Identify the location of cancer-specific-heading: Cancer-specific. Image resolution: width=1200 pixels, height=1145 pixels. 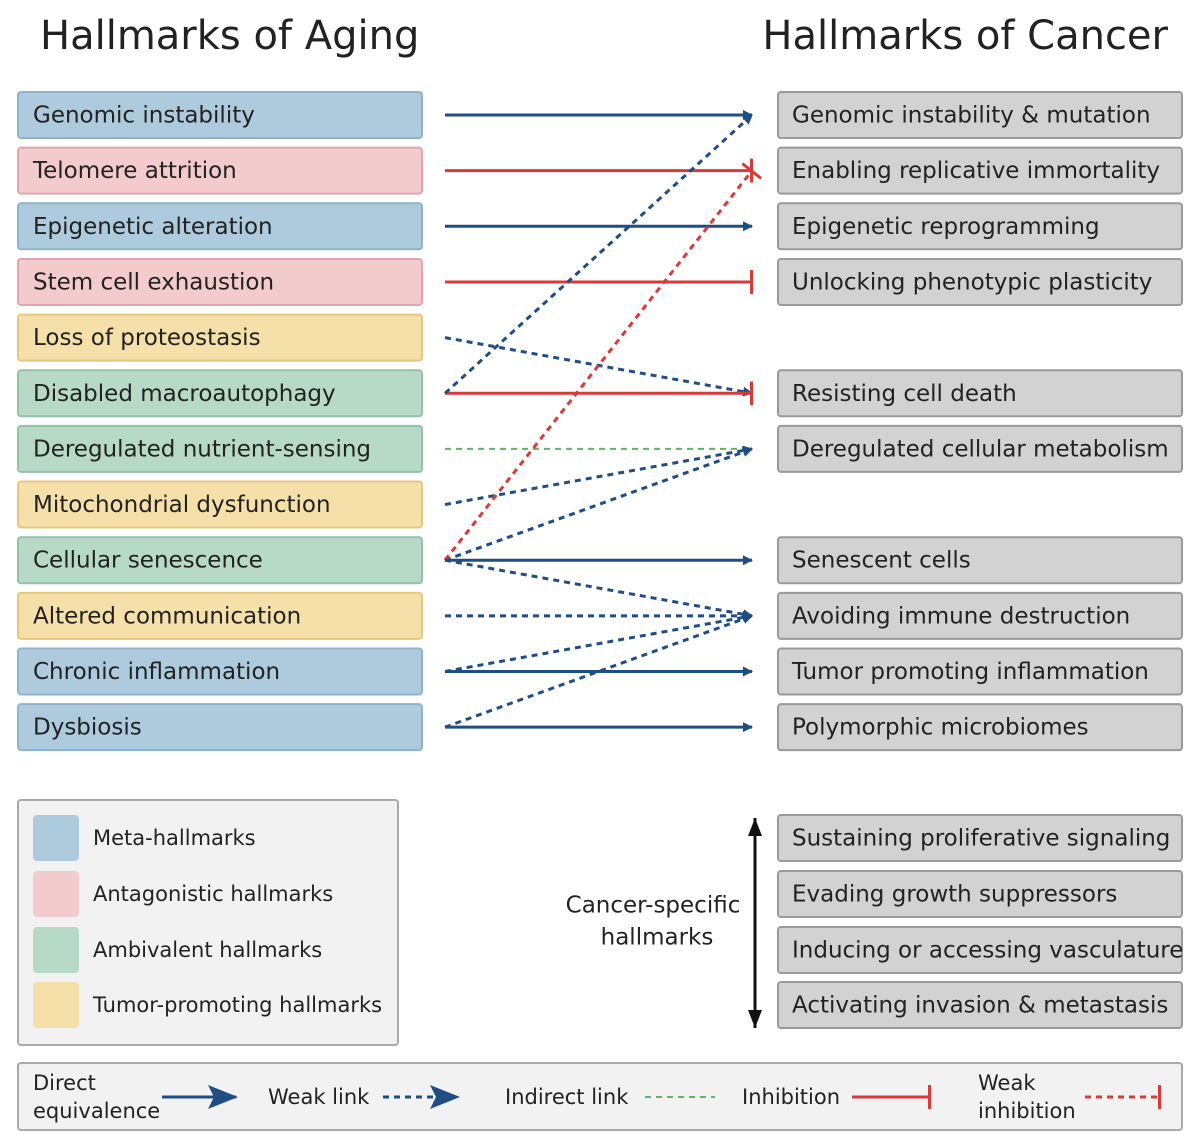
(653, 906).